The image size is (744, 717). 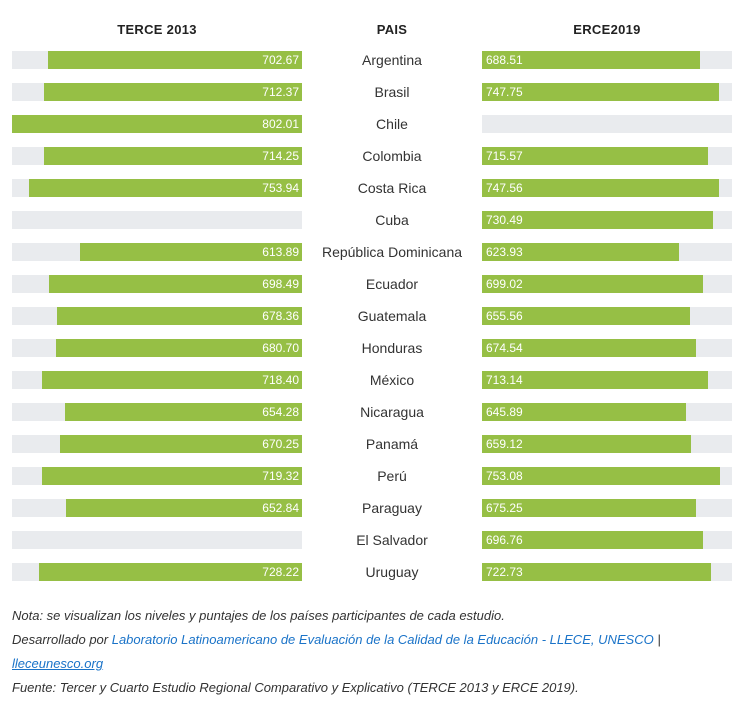 I want to click on row-el-salvador: El Salvador 696.76, so click(x=372, y=540).